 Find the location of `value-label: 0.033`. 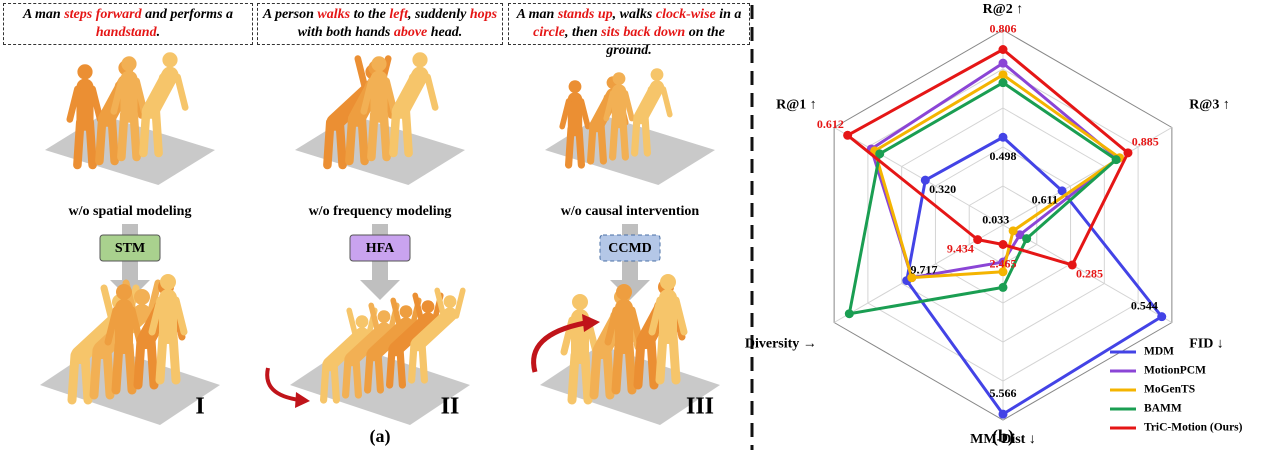

value-label: 0.033 is located at coordinates (995, 220).